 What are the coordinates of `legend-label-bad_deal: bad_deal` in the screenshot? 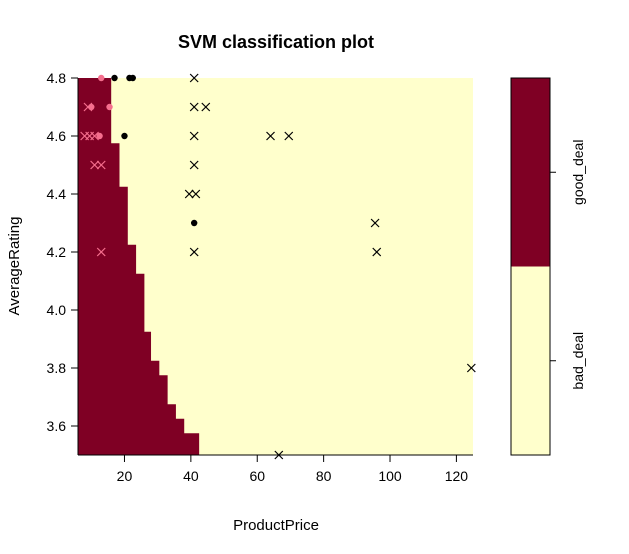 It's located at (578, 361).